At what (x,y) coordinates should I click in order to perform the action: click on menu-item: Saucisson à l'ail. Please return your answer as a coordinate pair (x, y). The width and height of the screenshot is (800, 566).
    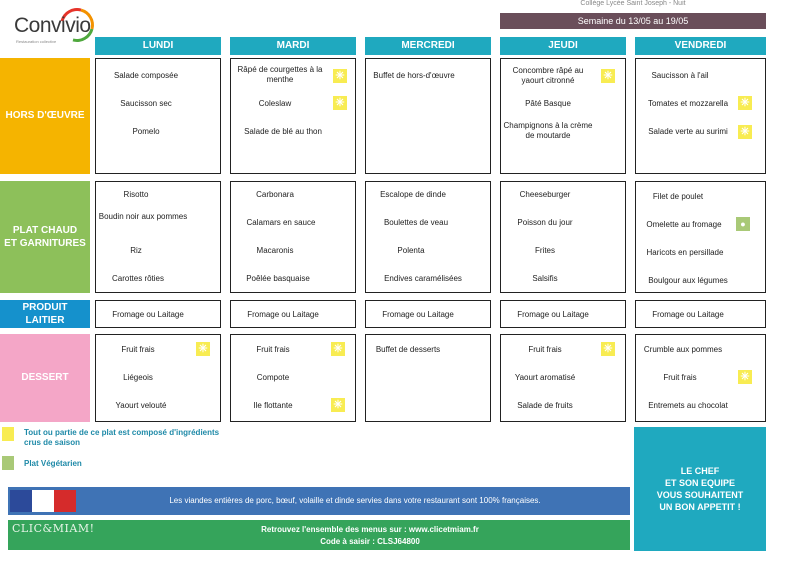
    Looking at the image, I should click on (680, 75).